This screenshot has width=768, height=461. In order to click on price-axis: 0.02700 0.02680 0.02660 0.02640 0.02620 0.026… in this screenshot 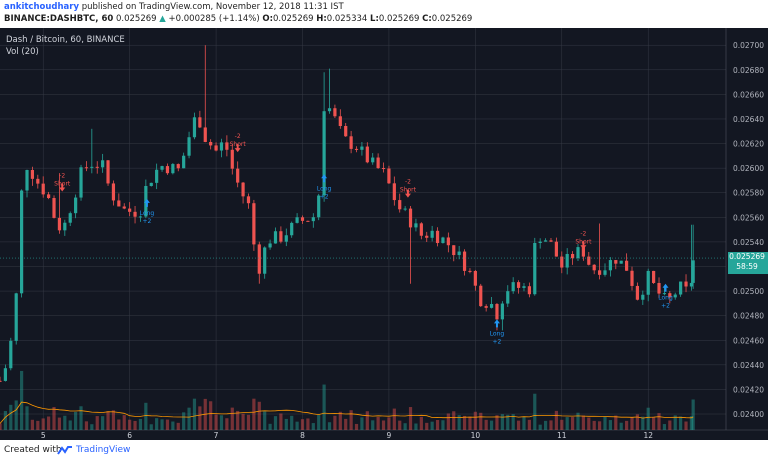, I will do `click(748, 230)`.